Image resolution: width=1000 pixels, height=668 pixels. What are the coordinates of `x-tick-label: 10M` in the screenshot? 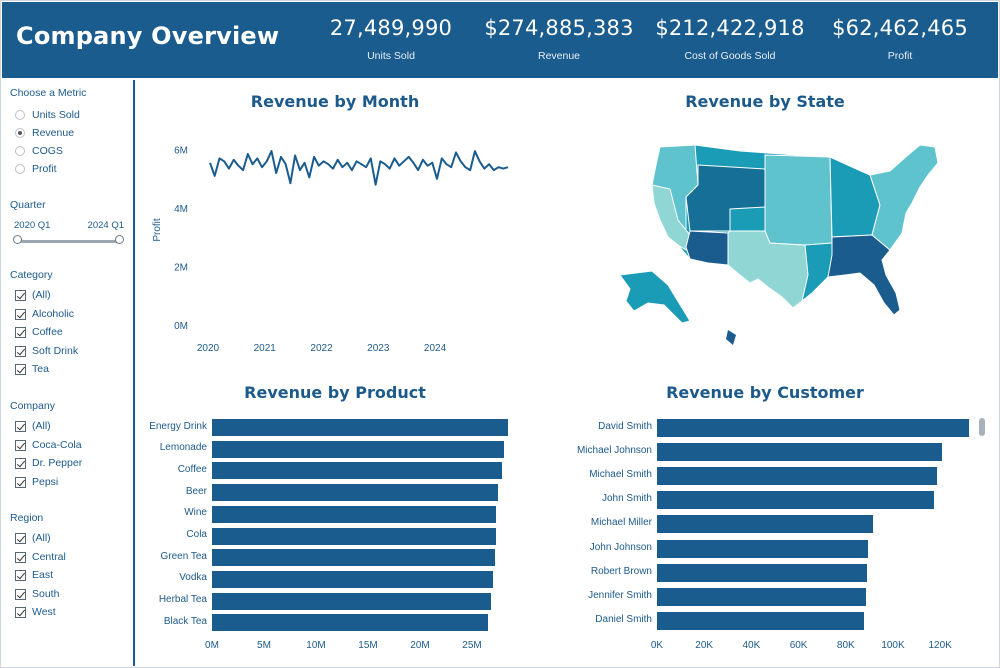 It's located at (316, 645).